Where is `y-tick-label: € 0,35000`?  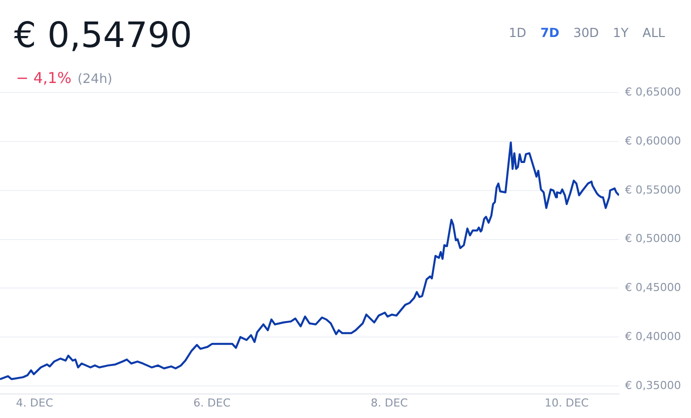
y-tick-label: € 0,35000 is located at coordinates (653, 385).